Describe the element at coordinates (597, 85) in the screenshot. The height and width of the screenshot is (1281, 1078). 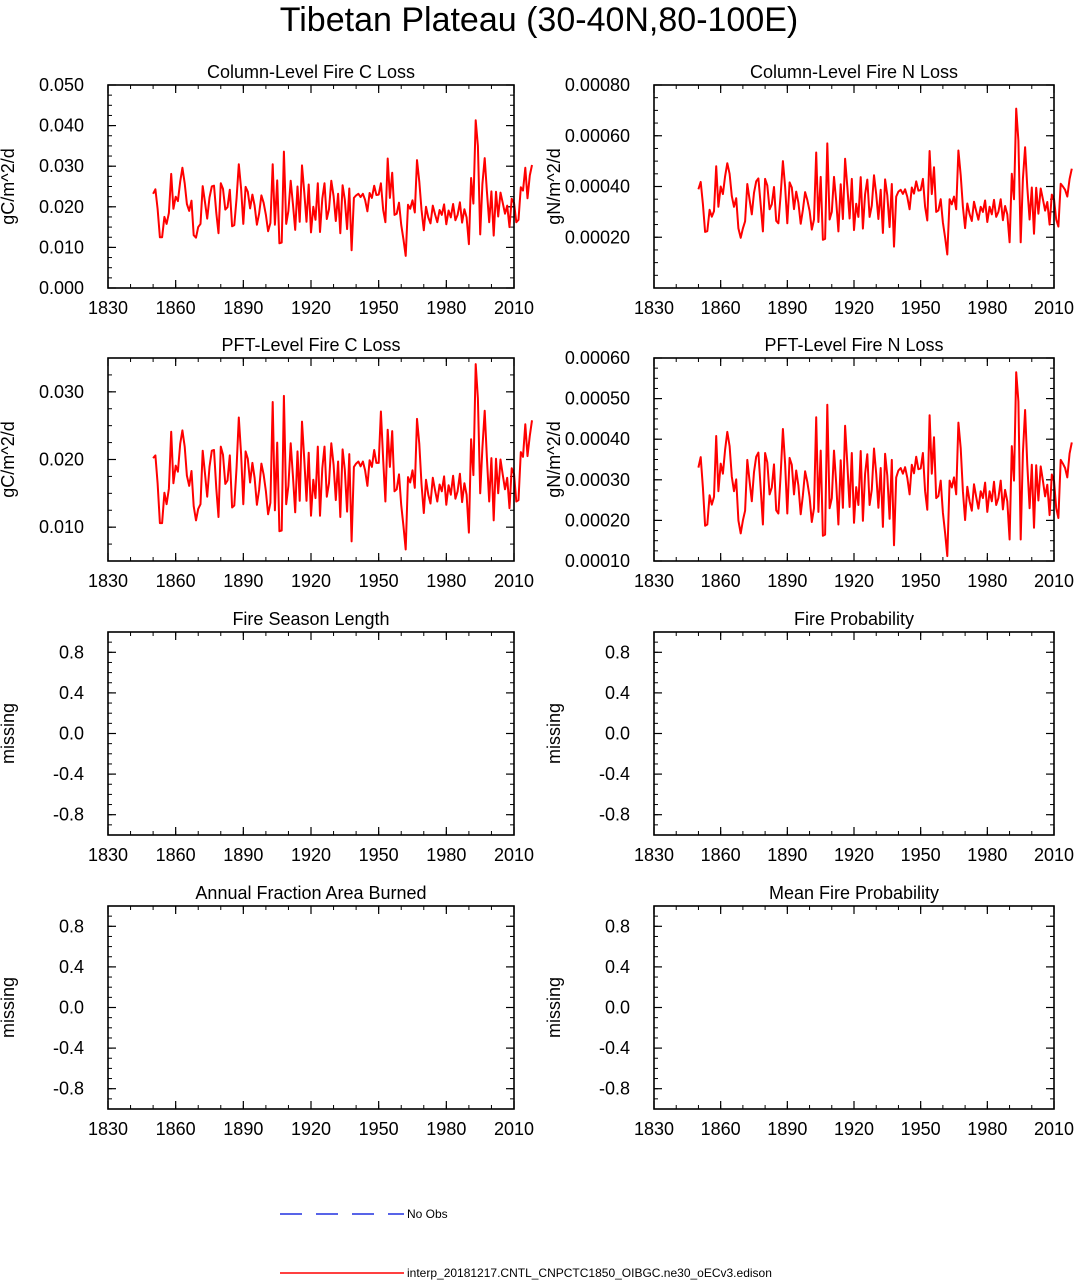
I see `y-tick-label: 0.00080` at that location.